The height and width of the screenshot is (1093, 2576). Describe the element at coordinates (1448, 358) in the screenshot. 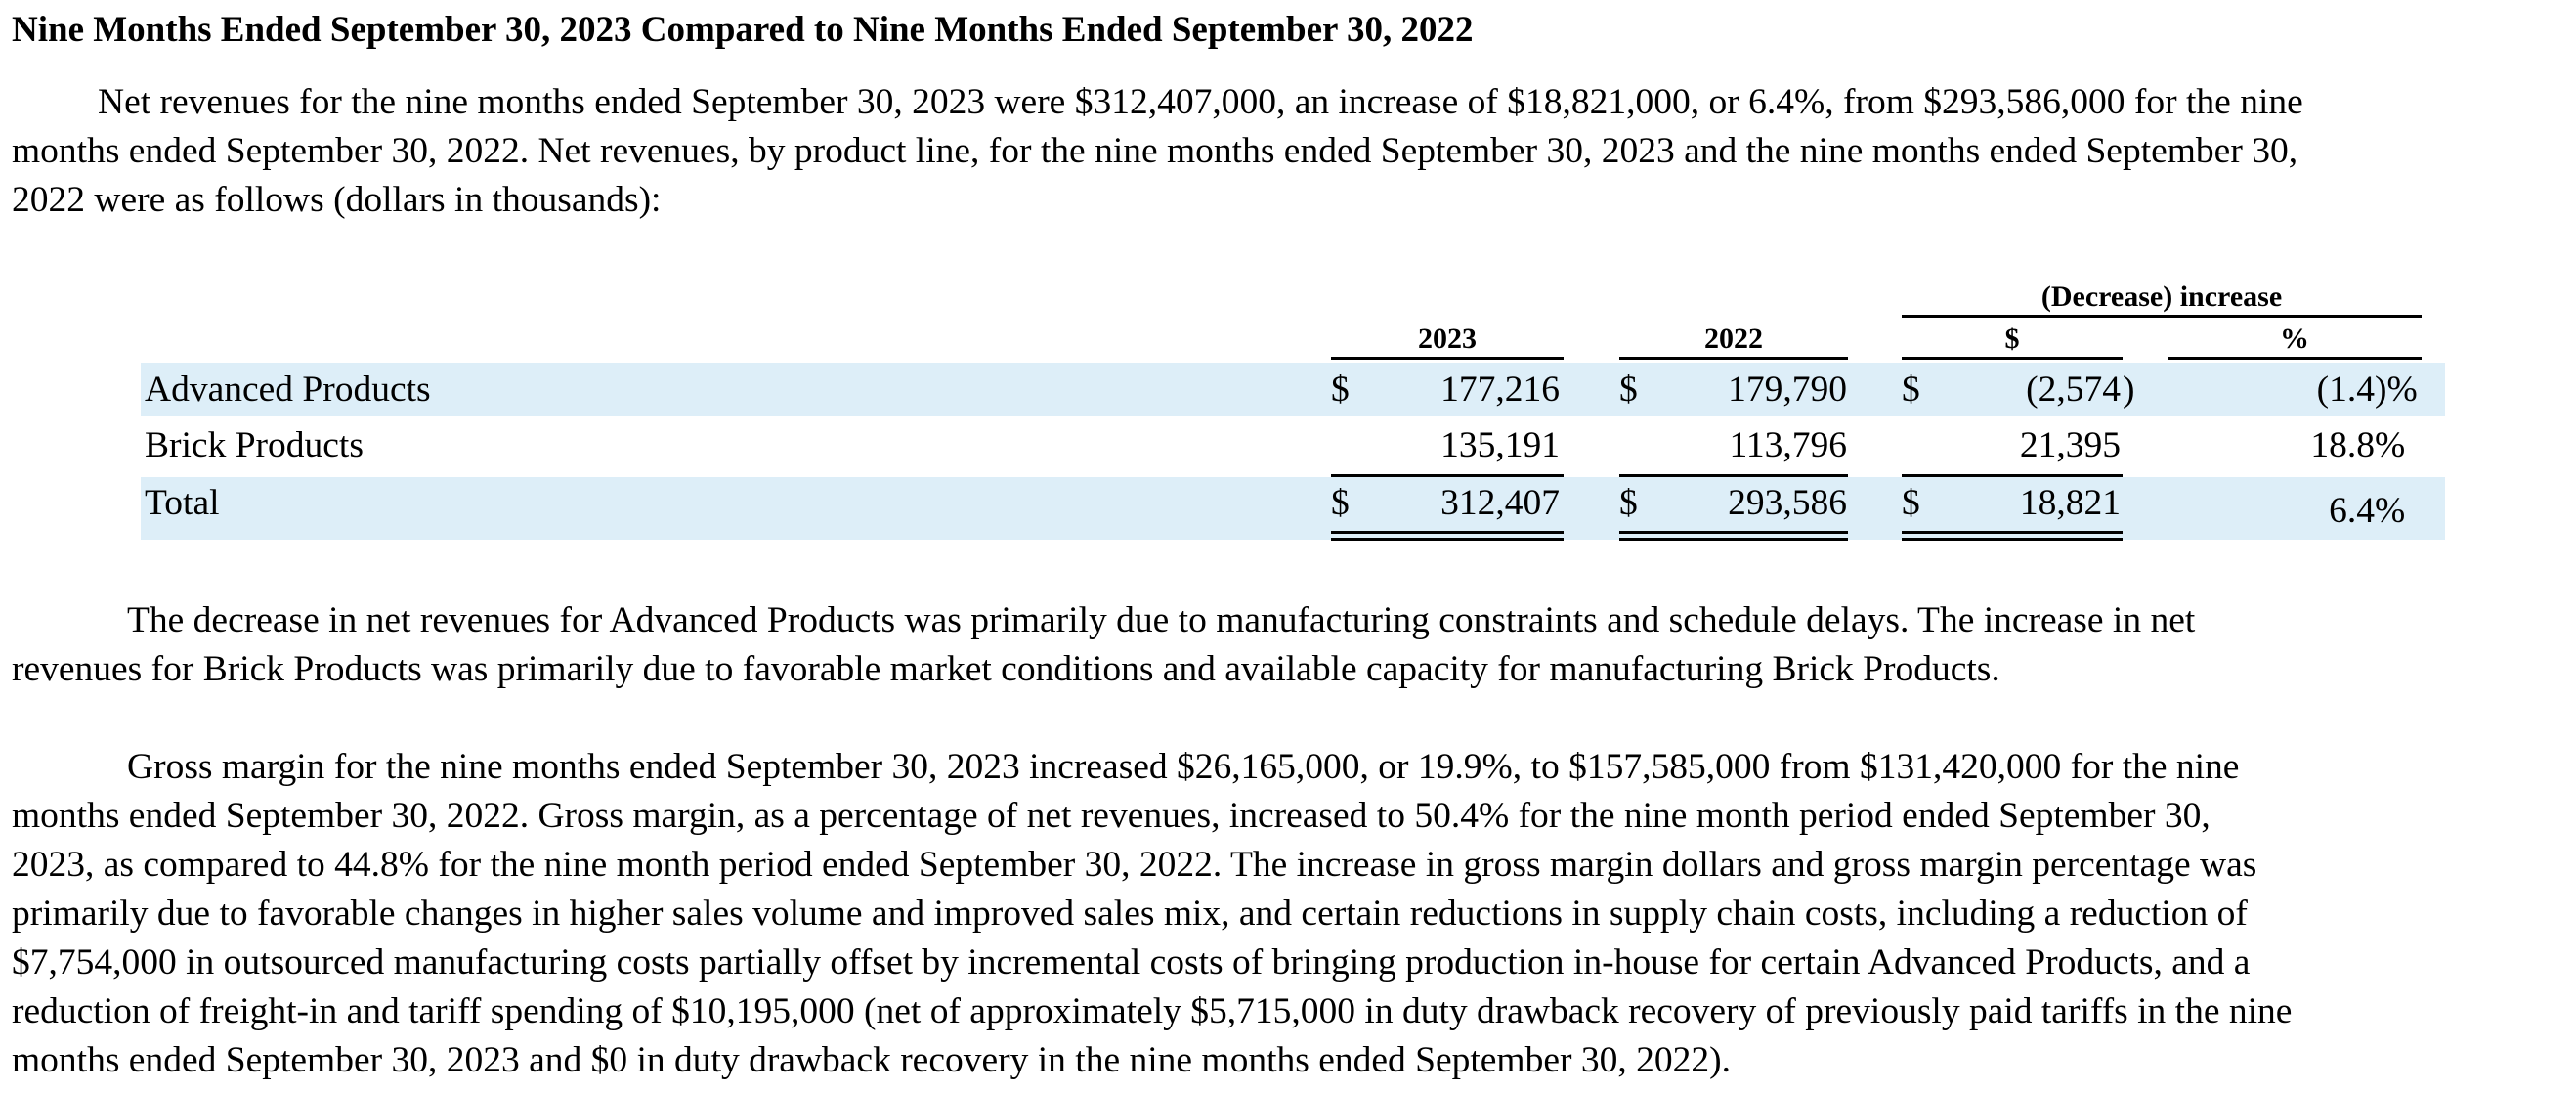

I see `header-rule-2023` at that location.